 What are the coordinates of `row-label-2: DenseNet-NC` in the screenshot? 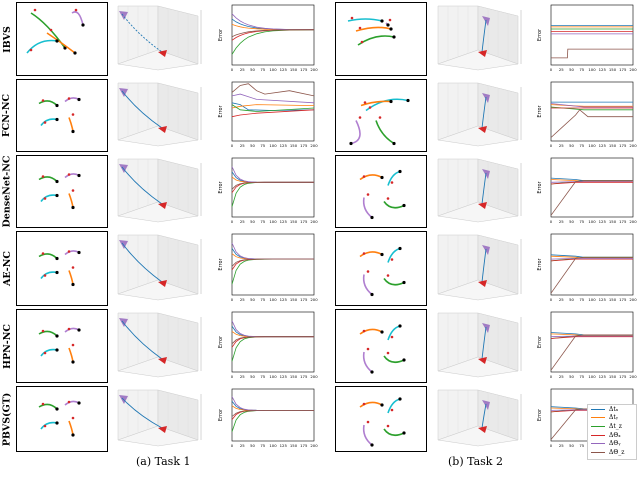 It's located at (7, 191).